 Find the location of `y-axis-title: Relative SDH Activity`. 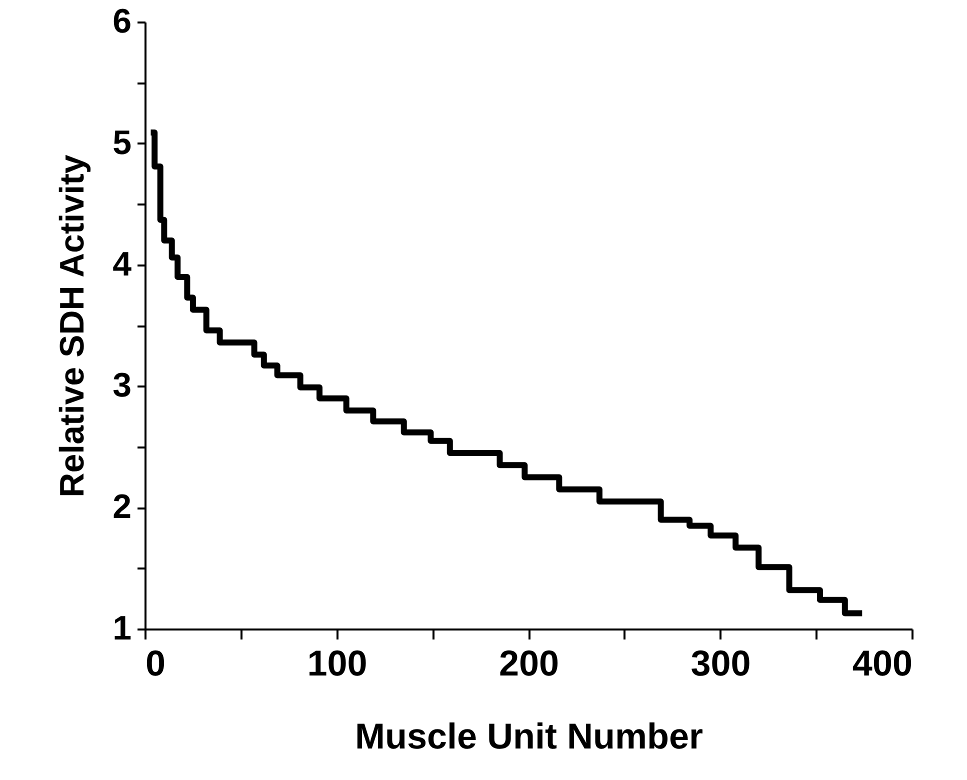

y-axis-title: Relative SDH Activity is located at coordinates (73, 326).